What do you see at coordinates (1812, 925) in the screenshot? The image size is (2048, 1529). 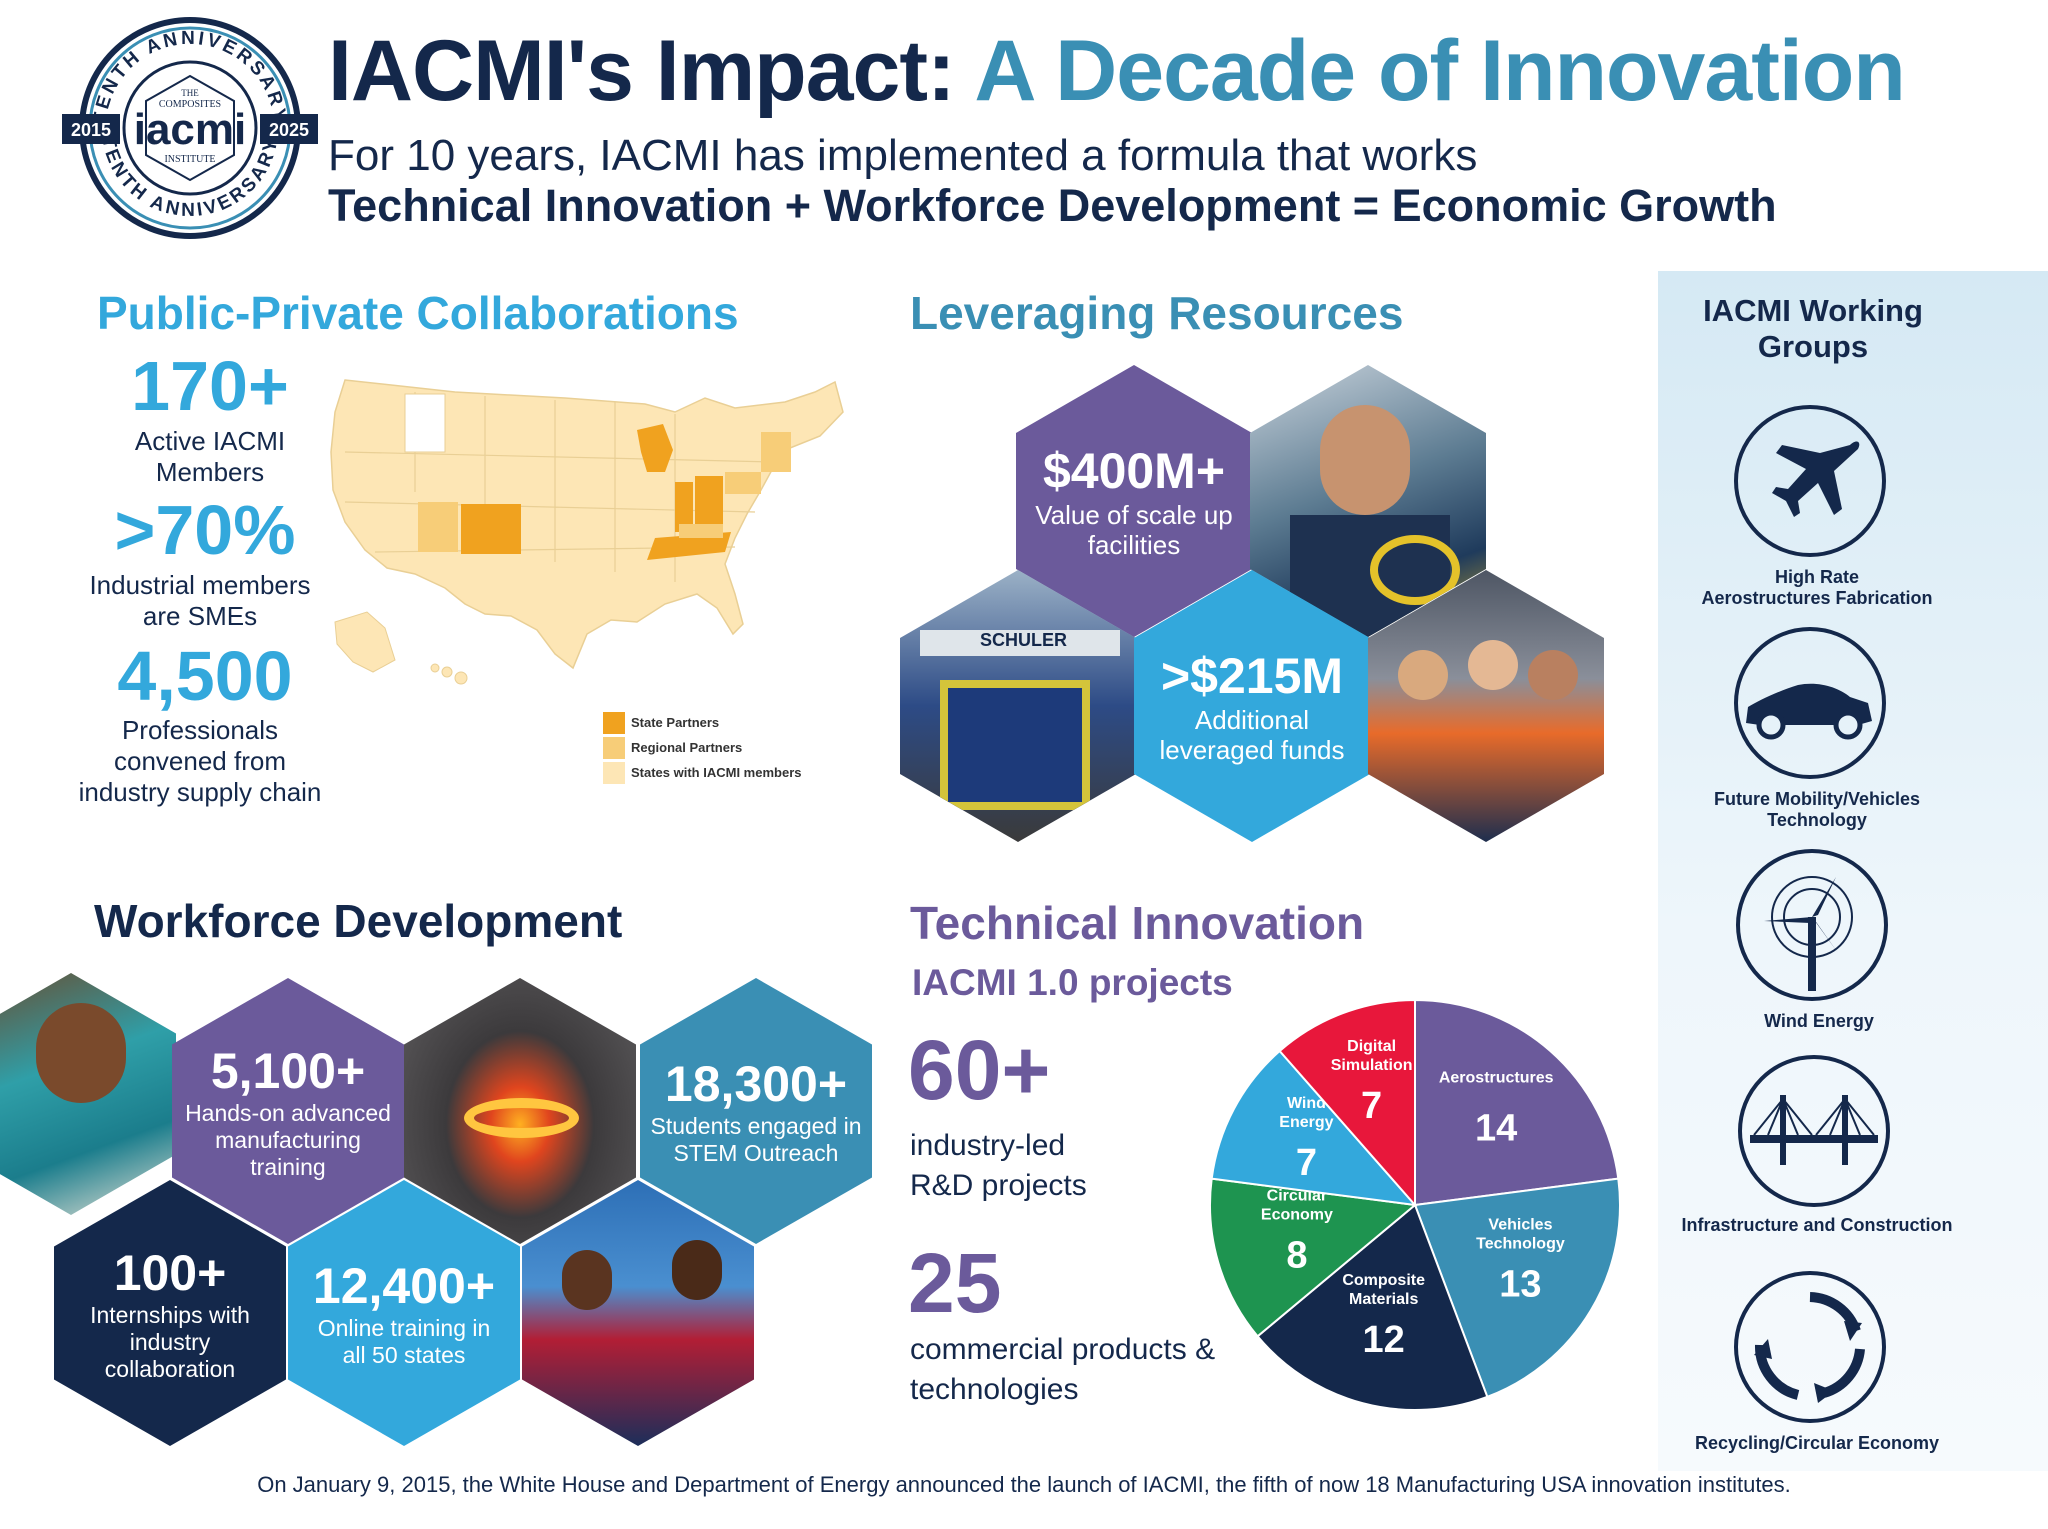 I see `wind-turbine-icon` at bounding box center [1812, 925].